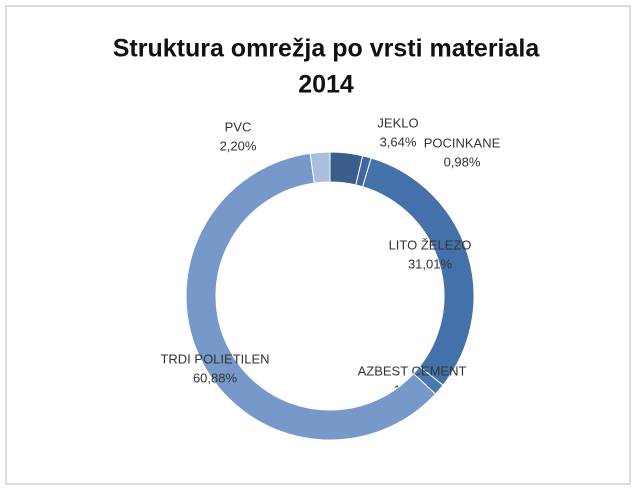 The height and width of the screenshot is (491, 639). What do you see at coordinates (398, 141) in the screenshot?
I see `value-label: 3,64%` at bounding box center [398, 141].